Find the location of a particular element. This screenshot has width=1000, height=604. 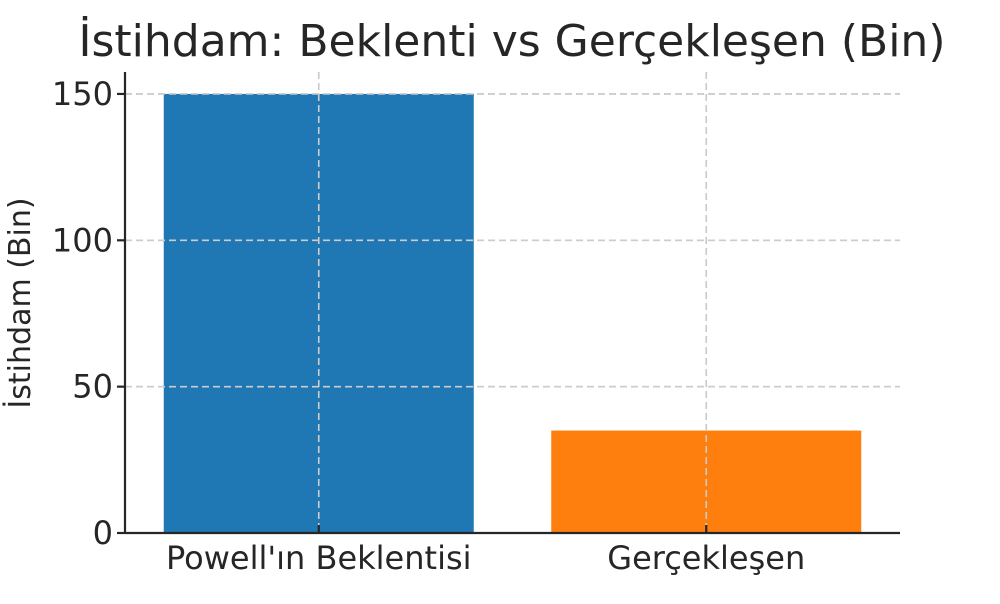

y-tick-label: 150 is located at coordinates (82, 94).